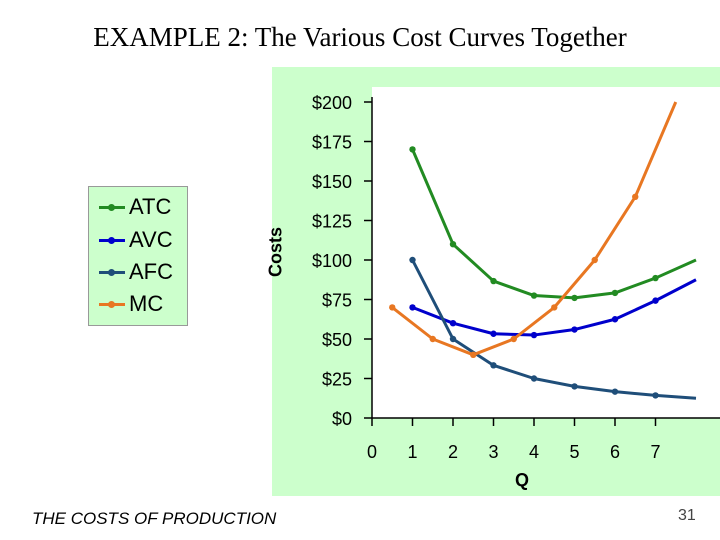  What do you see at coordinates (151, 271) in the screenshot?
I see `legend-label-afc: AFC` at bounding box center [151, 271].